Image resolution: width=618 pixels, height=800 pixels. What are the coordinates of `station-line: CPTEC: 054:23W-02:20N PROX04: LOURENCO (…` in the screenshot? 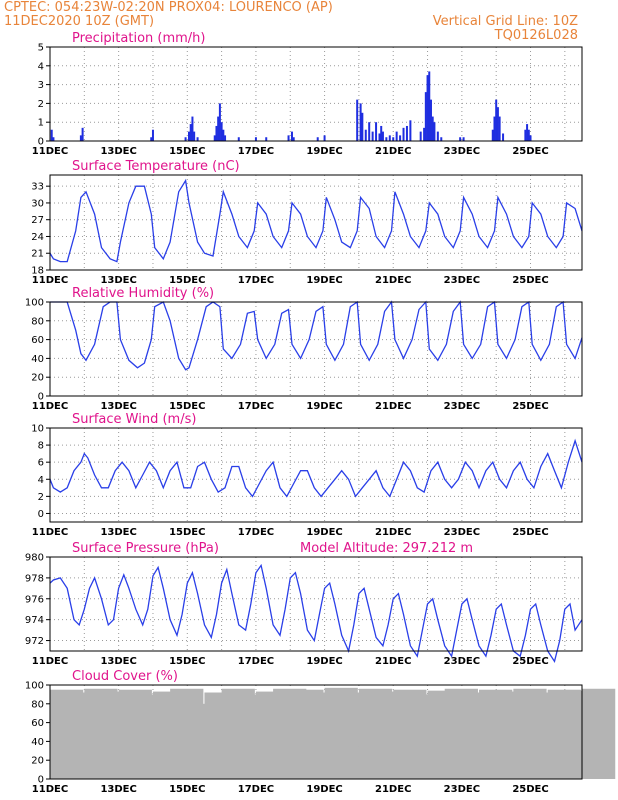 It's located at (168, 7).